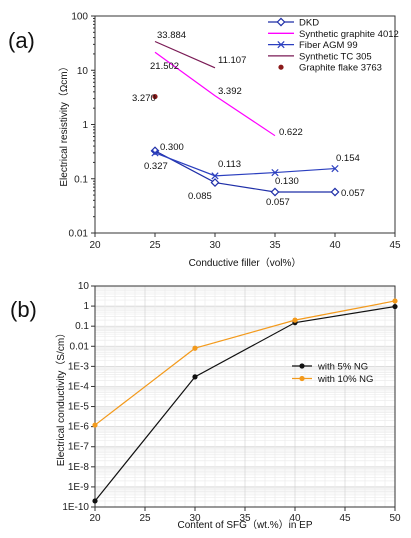 The image size is (411, 538). Describe the element at coordinates (23, 309) in the screenshot. I see `panel-b-label: (b)` at that location.